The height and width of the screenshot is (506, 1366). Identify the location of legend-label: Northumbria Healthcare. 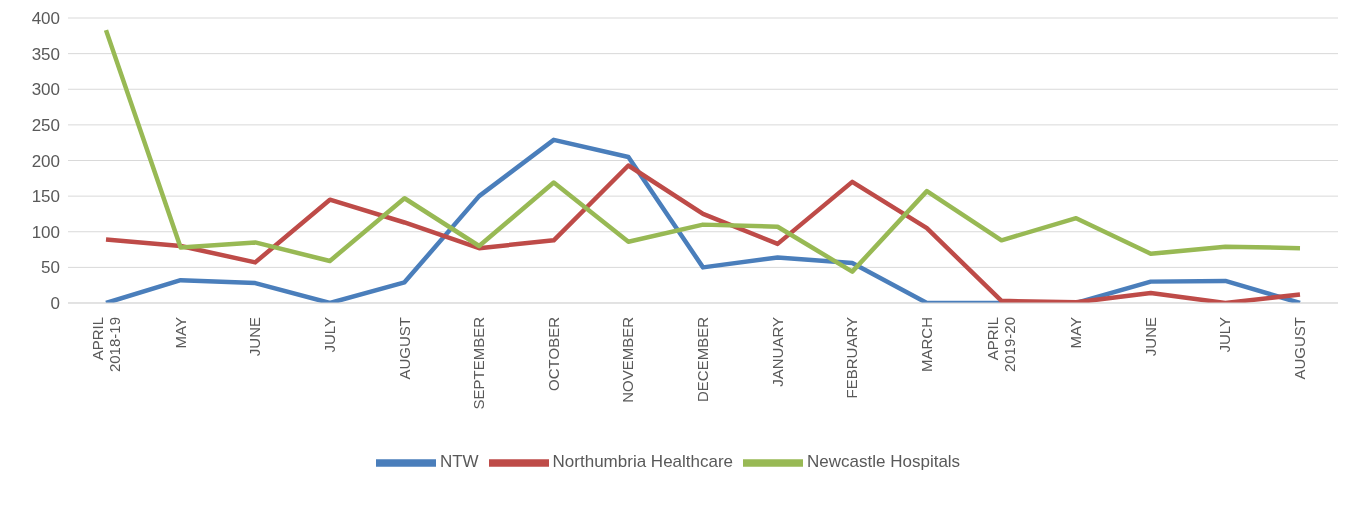
(643, 462).